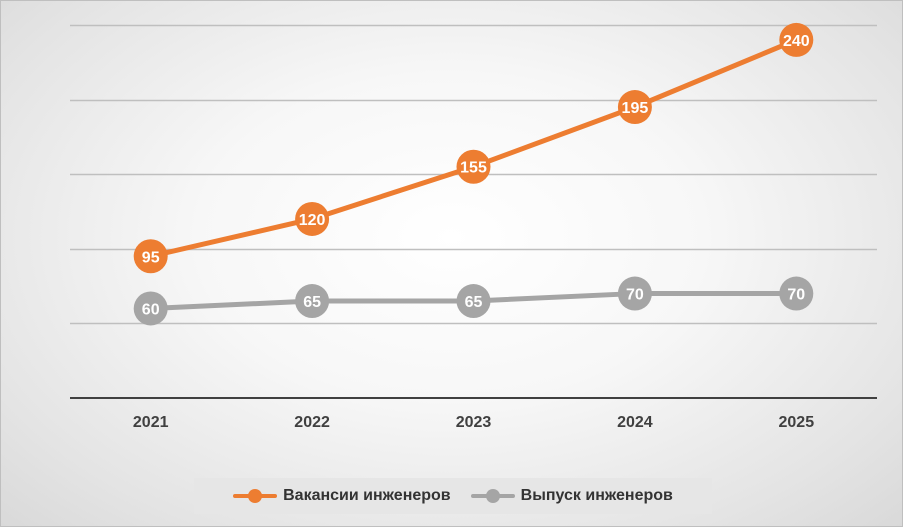  What do you see at coordinates (596, 495) in the screenshot?
I see `legend-label-graduates: Выпуск инженеров` at bounding box center [596, 495].